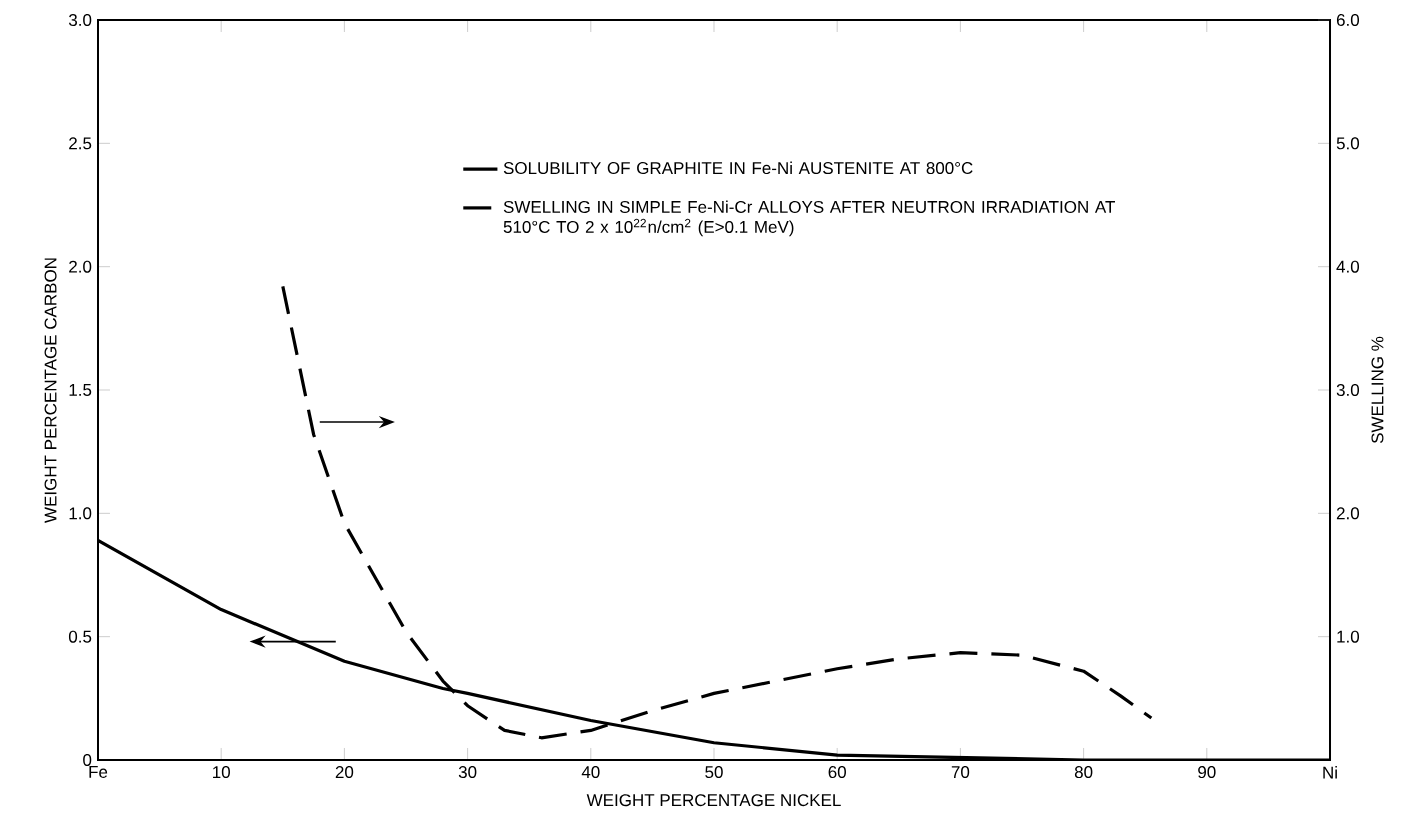  Describe the element at coordinates (80, 266) in the screenshot. I see `y-tick-label: 2.0` at that location.